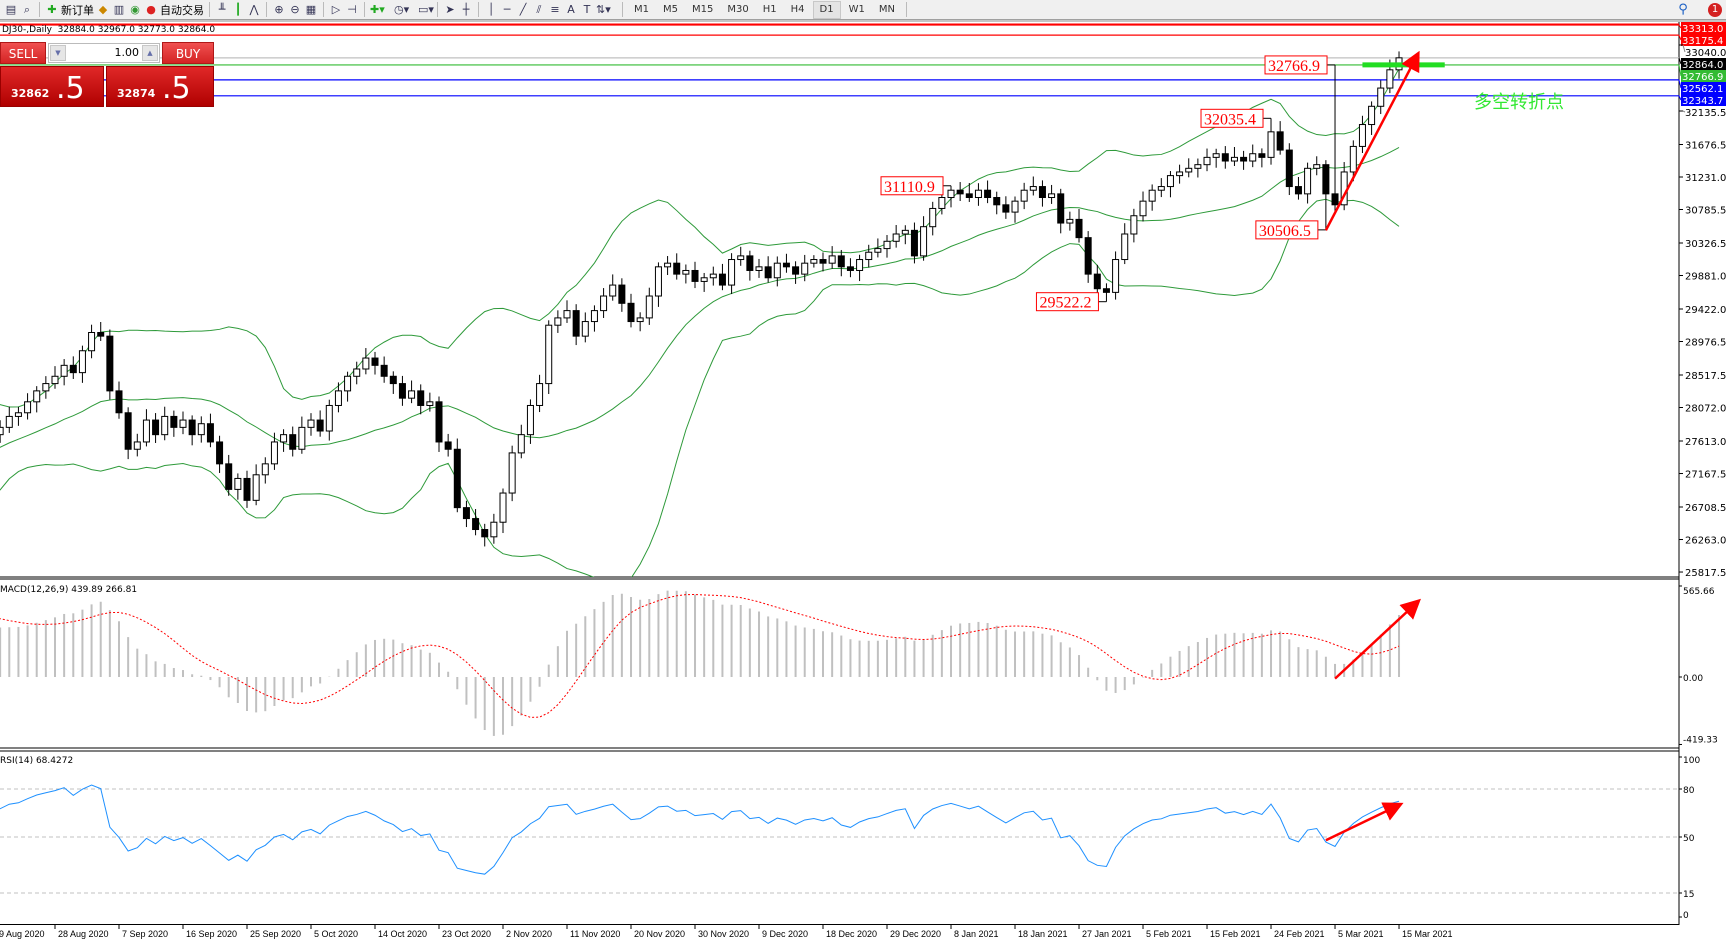 The height and width of the screenshot is (943, 1726). What do you see at coordinates (27, 9) in the screenshot?
I see `zoom-window-icon: ⌕` at bounding box center [27, 9].